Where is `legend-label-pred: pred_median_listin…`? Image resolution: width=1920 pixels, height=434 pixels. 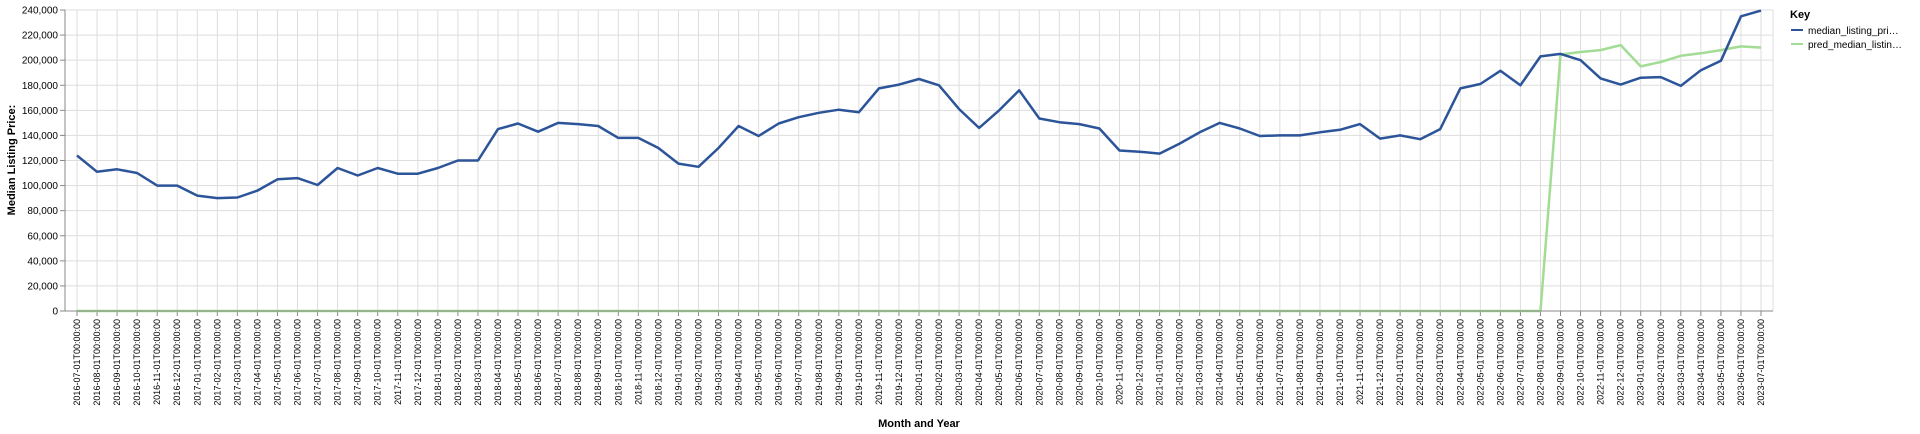
legend-label-pred: pred_median_listin… is located at coordinates (1855, 45).